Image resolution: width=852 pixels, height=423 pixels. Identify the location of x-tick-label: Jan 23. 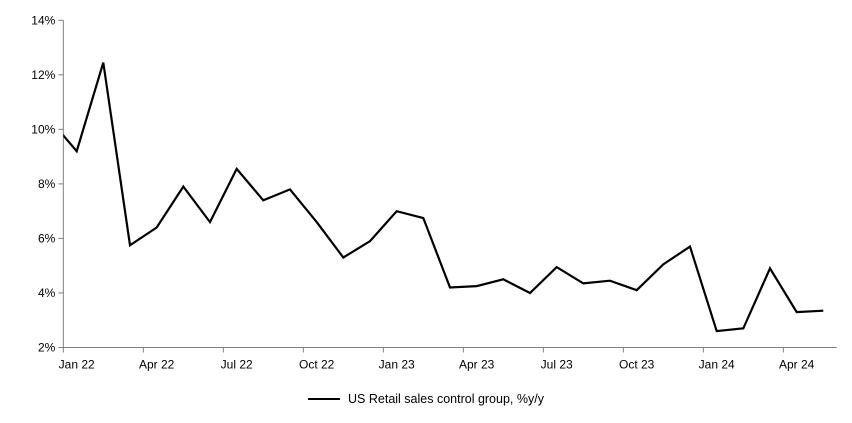
(397, 365).